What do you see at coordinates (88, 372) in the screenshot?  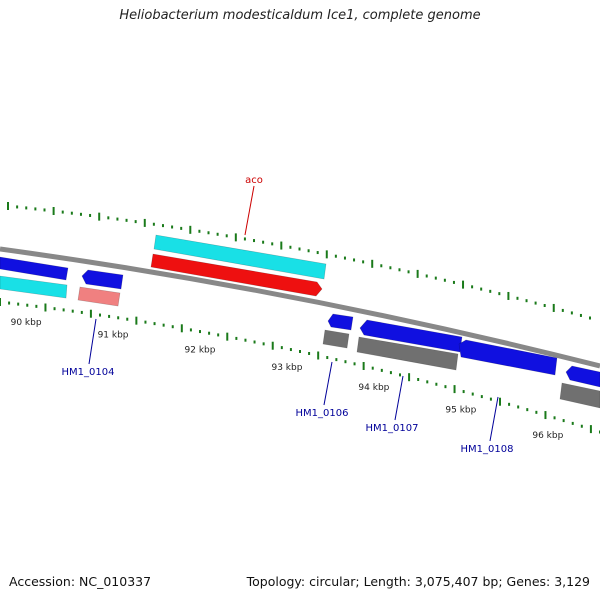 I see `gene-label-hm1-0104: HM1_0104` at bounding box center [88, 372].